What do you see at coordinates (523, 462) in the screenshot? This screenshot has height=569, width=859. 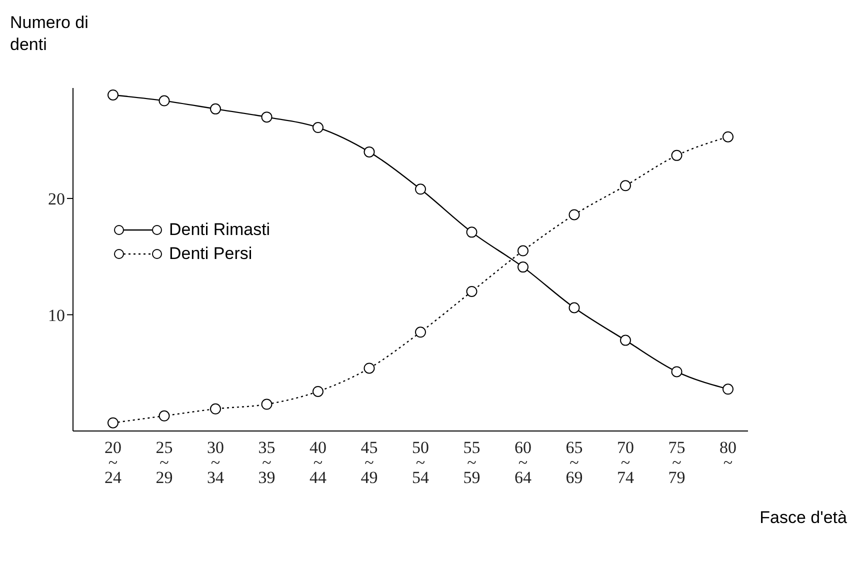 I see `x-tick-label: 60 ~ 64` at bounding box center [523, 462].